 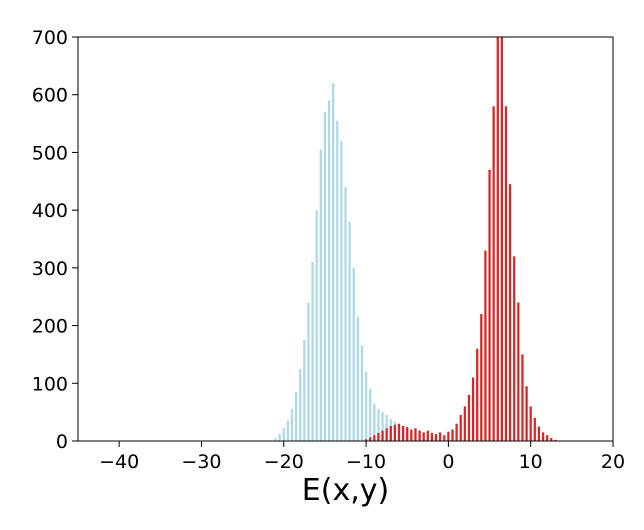 What do you see at coordinates (50, 153) in the screenshot?
I see `y-tick-label: 500` at bounding box center [50, 153].